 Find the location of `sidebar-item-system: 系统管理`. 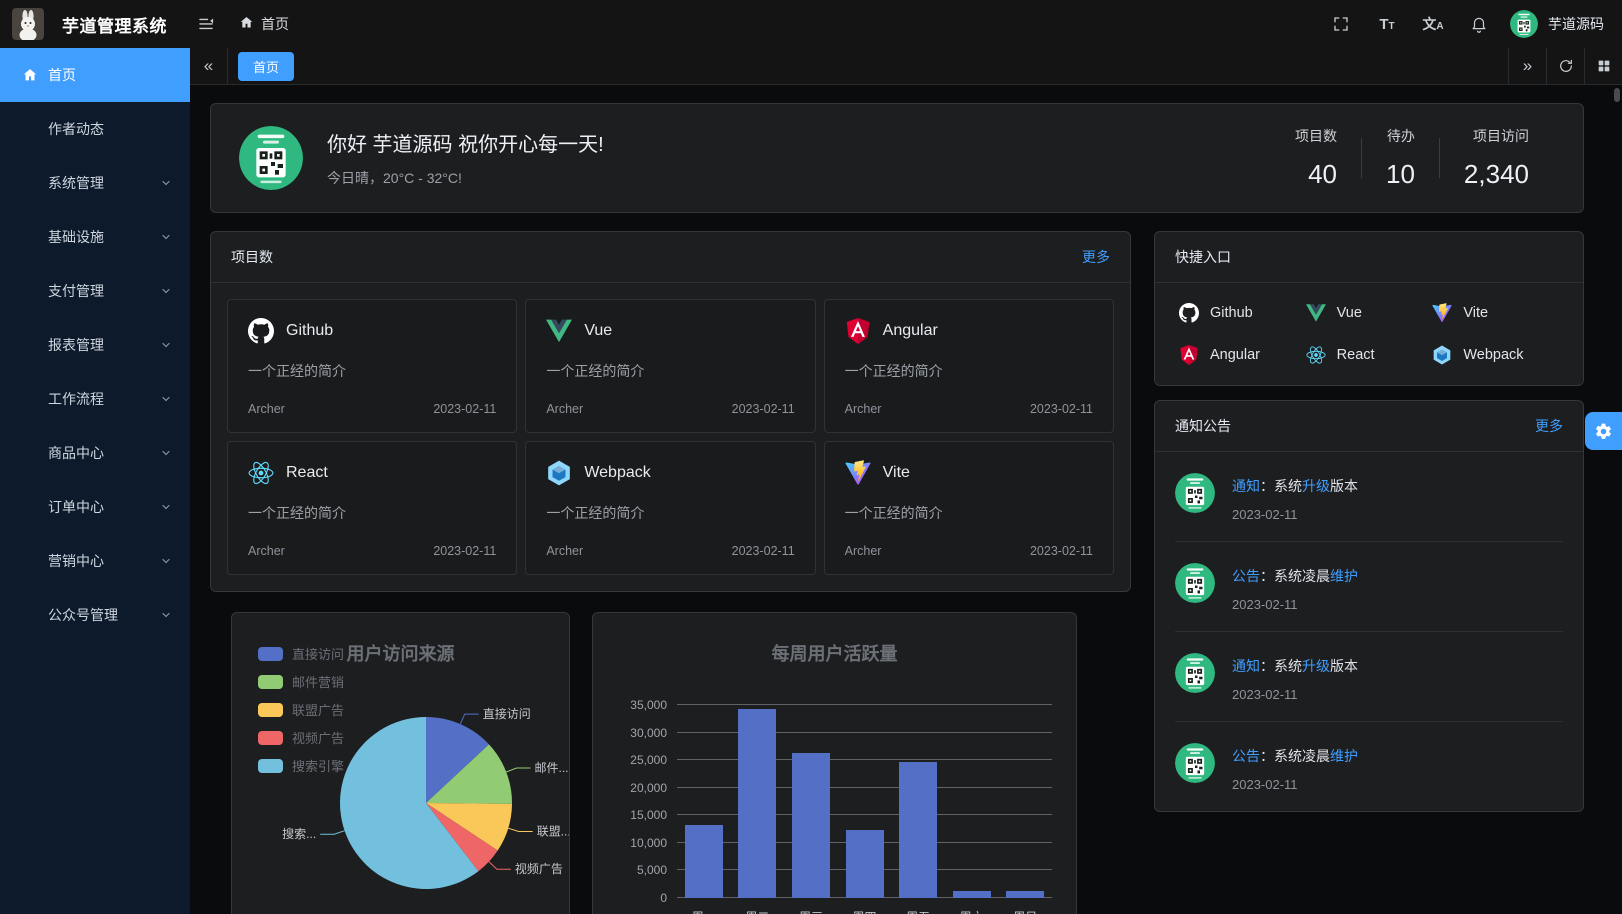

sidebar-item-system: 系统管理 is located at coordinates (95, 183).